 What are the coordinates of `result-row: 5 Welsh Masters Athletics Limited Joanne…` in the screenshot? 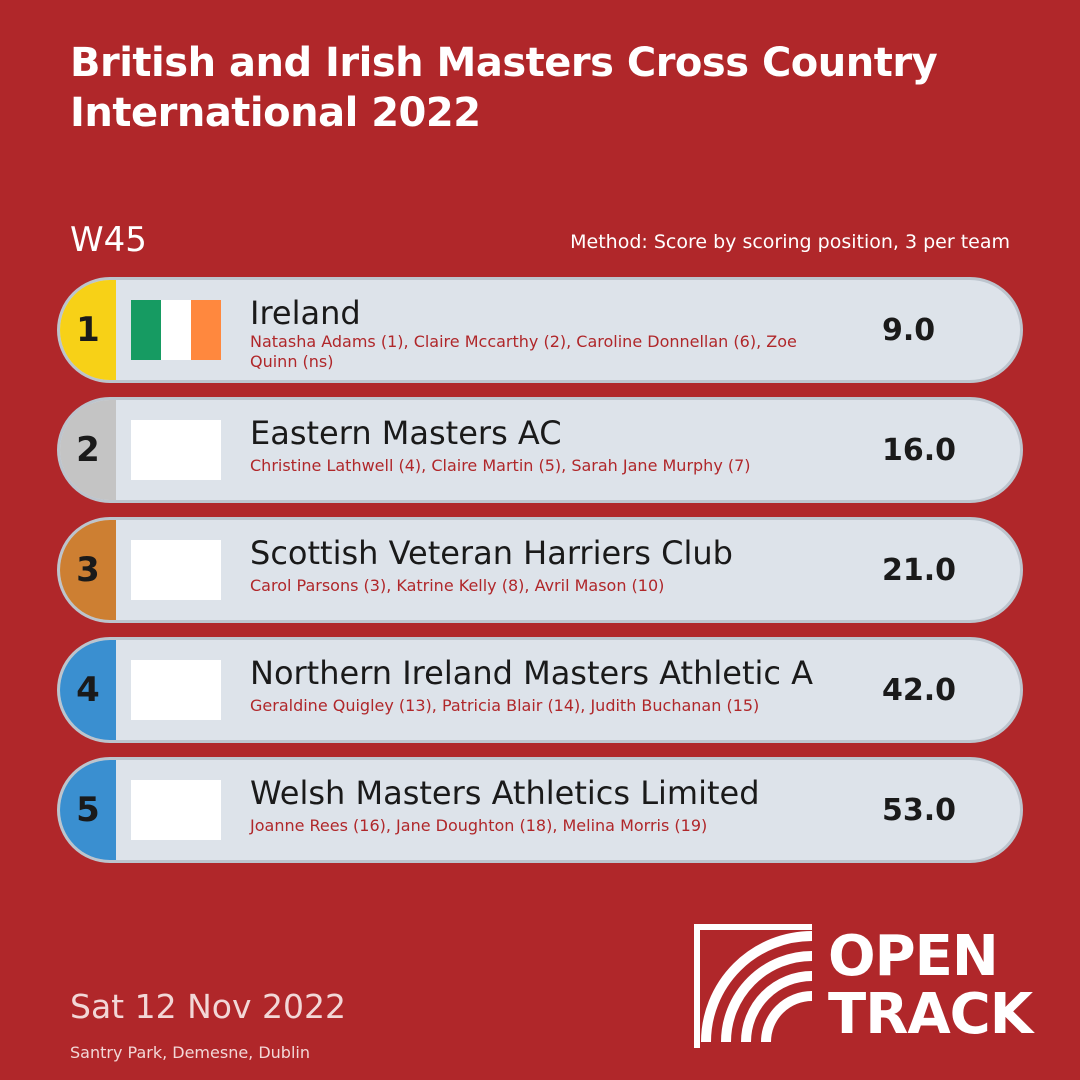 It's located at (540, 810).